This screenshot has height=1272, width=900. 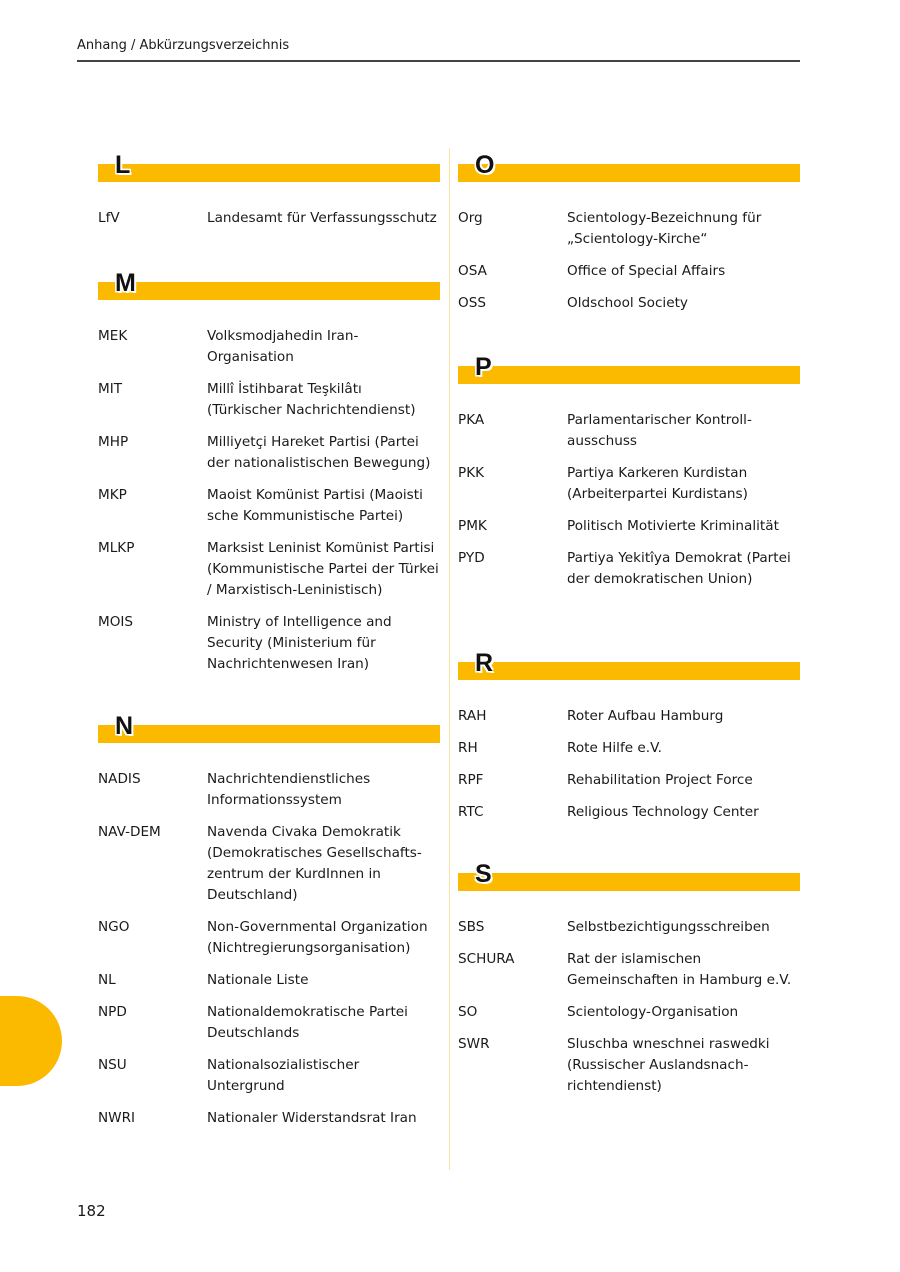 I want to click on abbreviation: RTC, so click(x=471, y=812).